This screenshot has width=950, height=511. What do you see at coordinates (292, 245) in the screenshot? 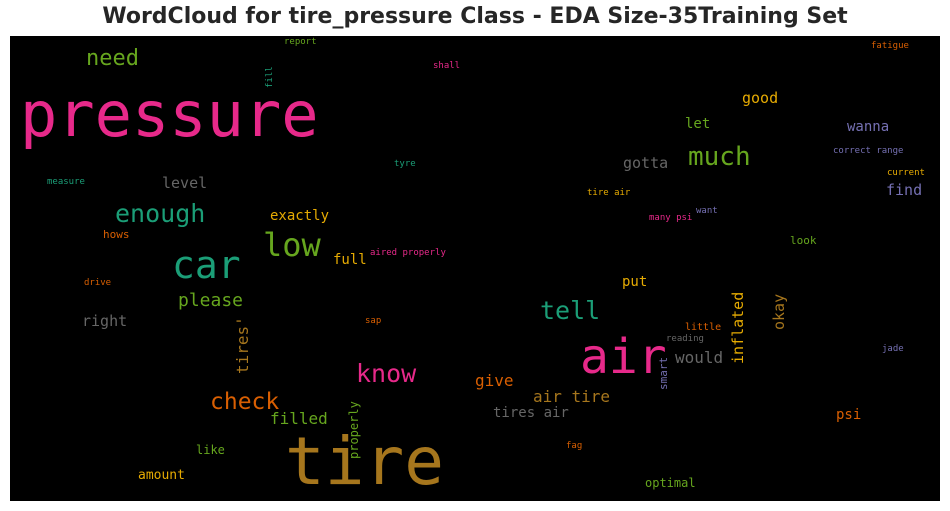
I see `cloud-word: low` at bounding box center [292, 245].